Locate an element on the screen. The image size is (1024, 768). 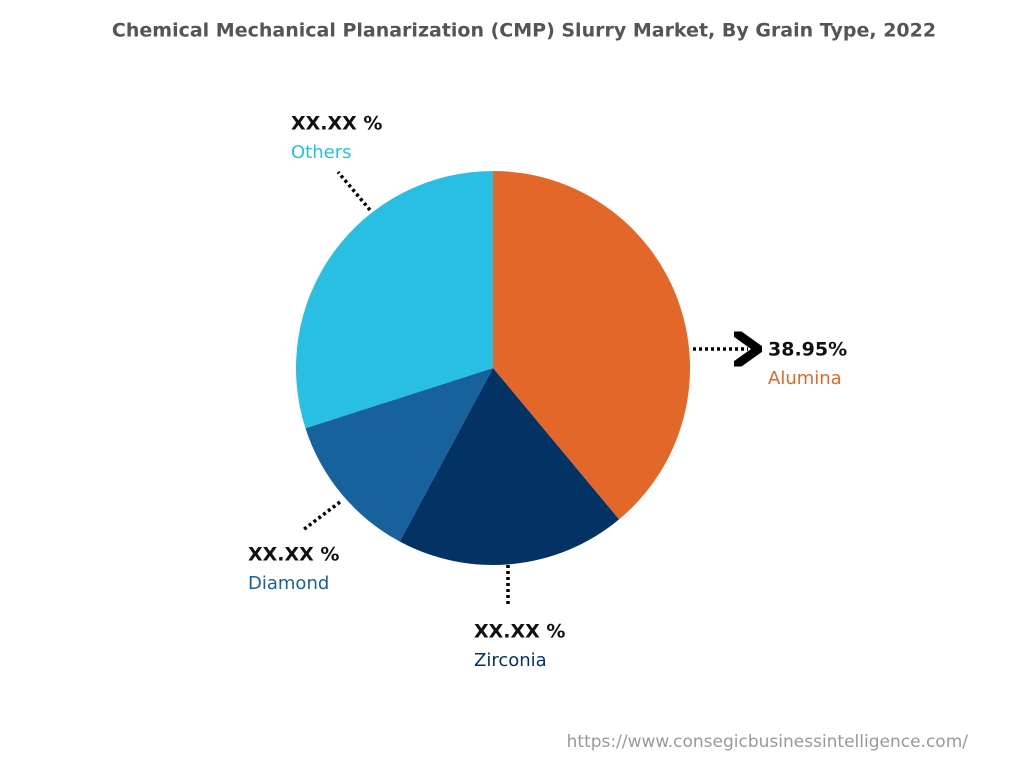
value-label: 38.95% is located at coordinates (807, 350).